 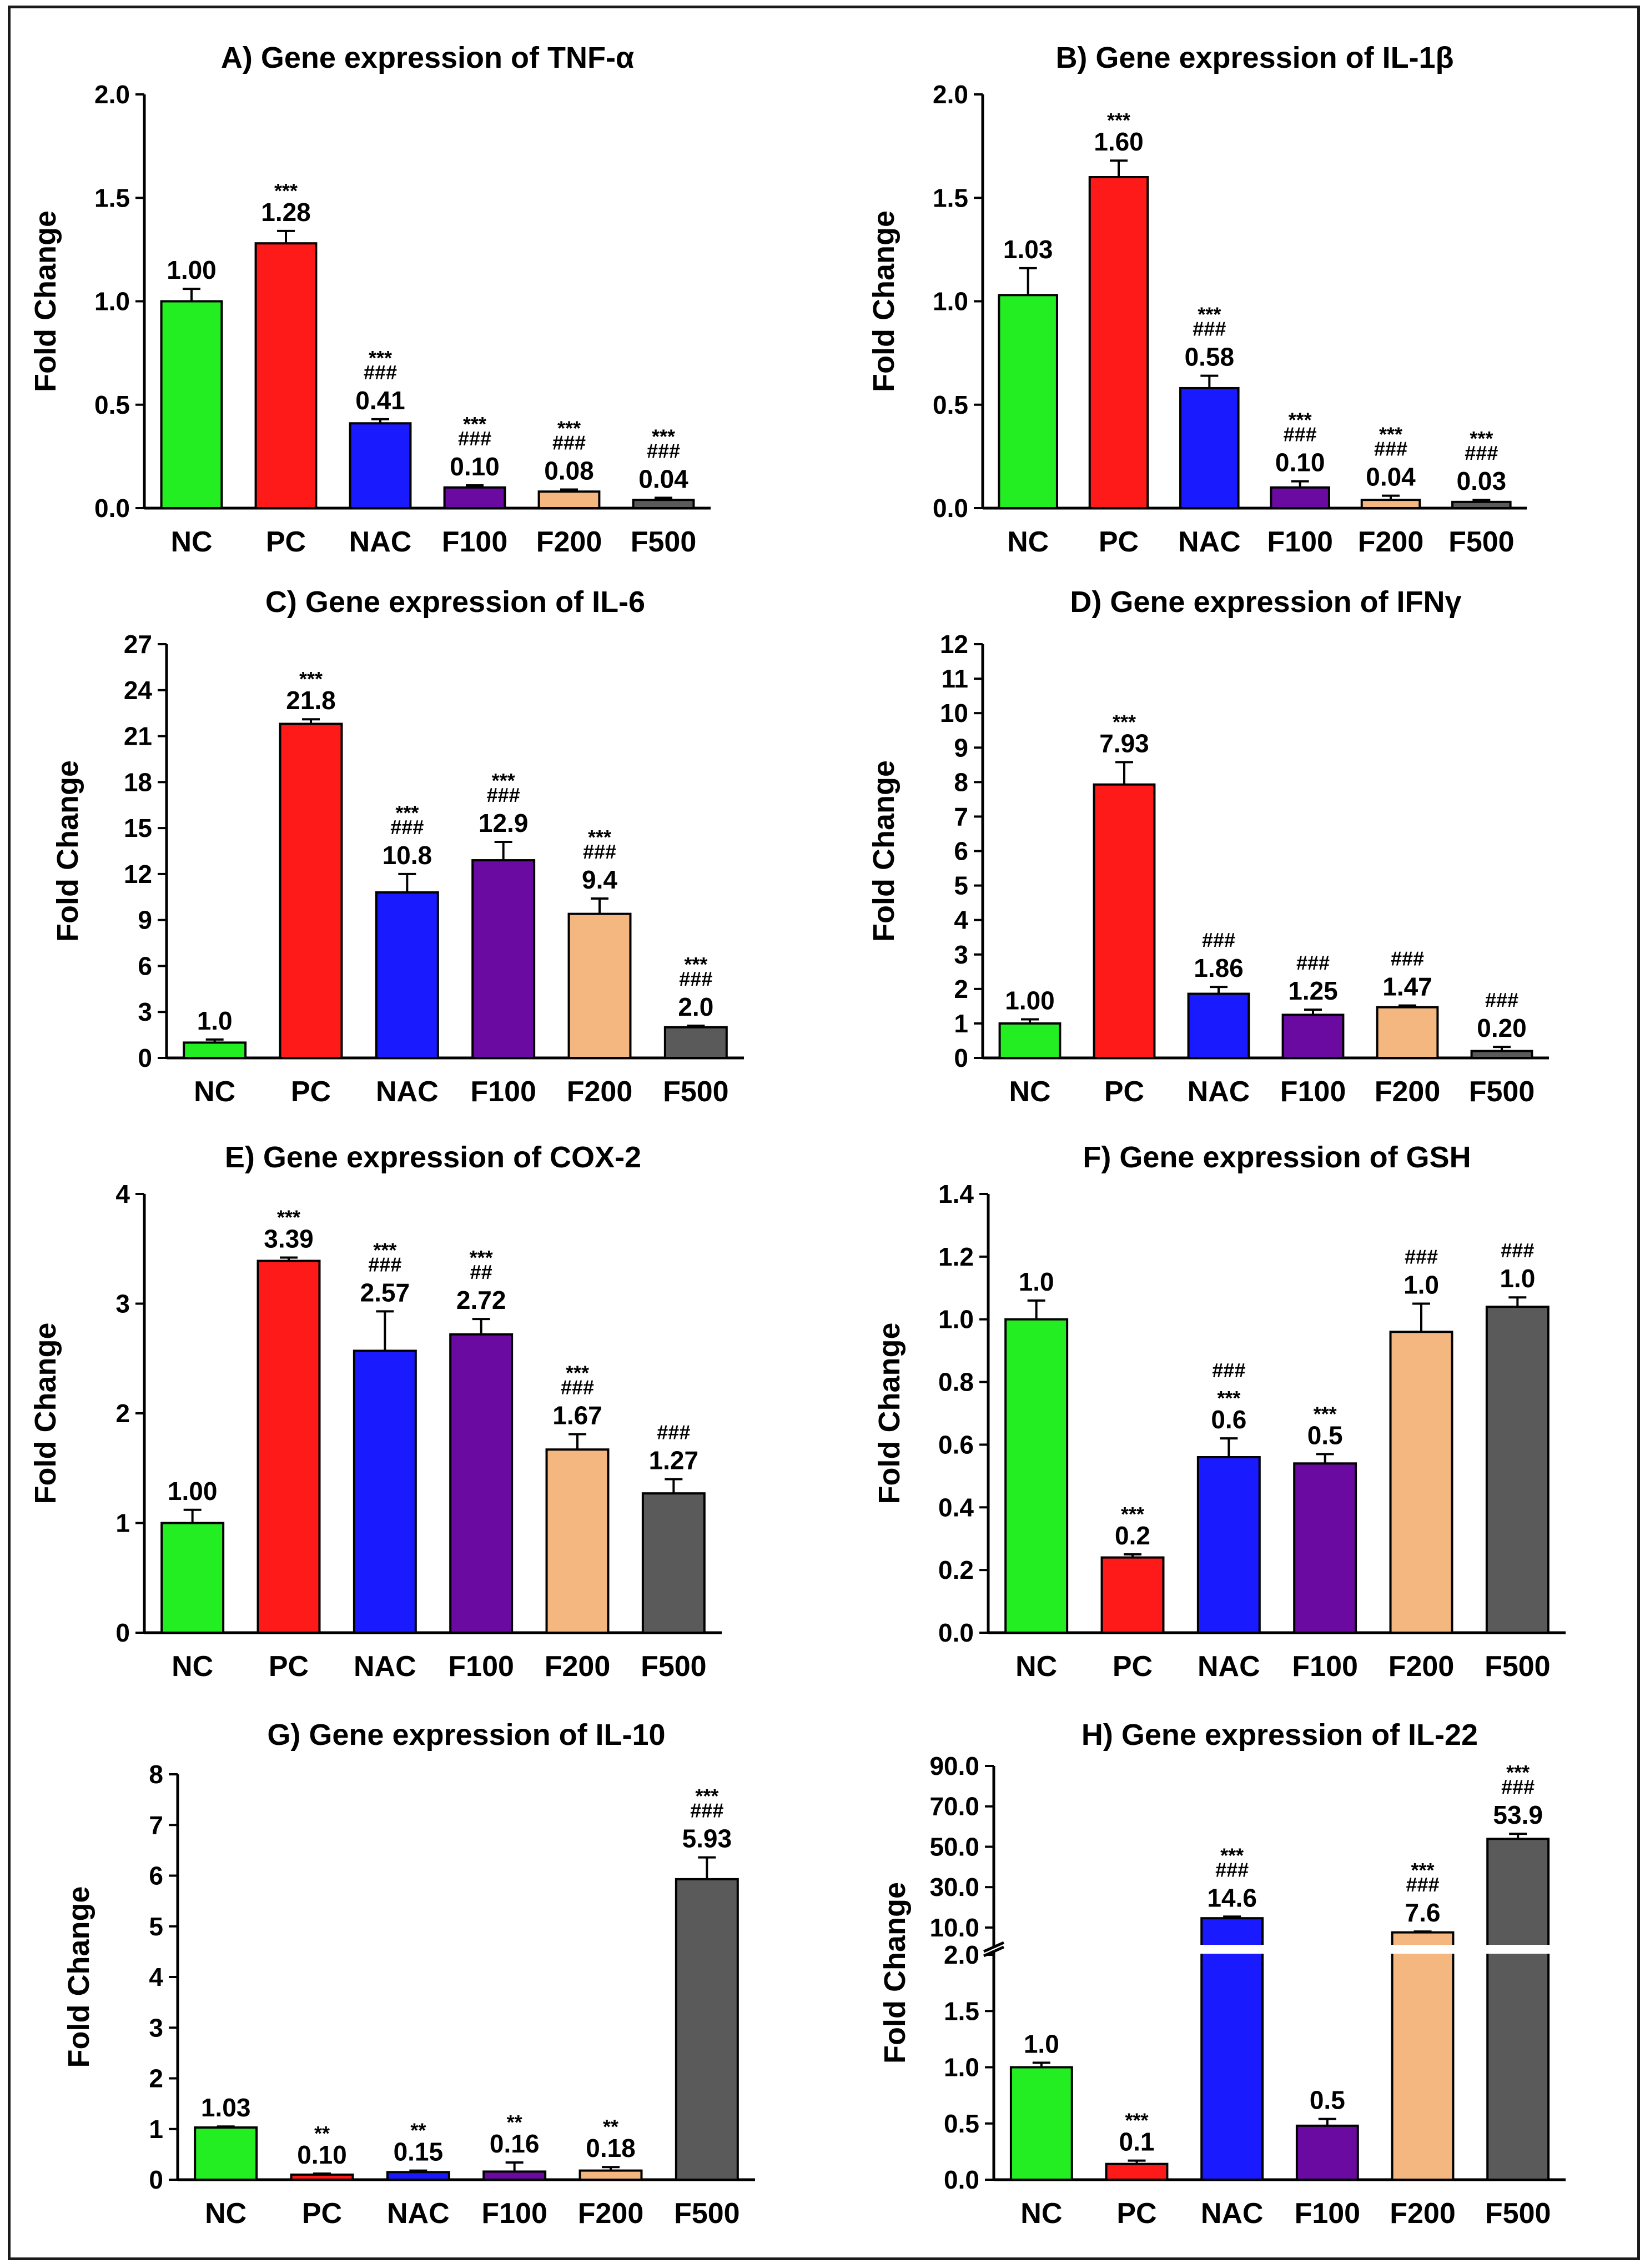 I want to click on y-tick-label: 1, so click(x=123, y=1524).